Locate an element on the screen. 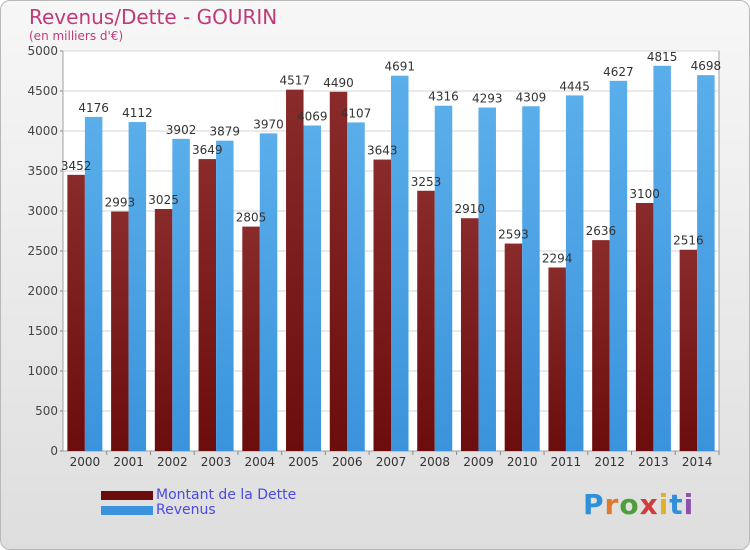 The width and height of the screenshot is (750, 550). data-label-revenus: 4293 is located at coordinates (487, 99).